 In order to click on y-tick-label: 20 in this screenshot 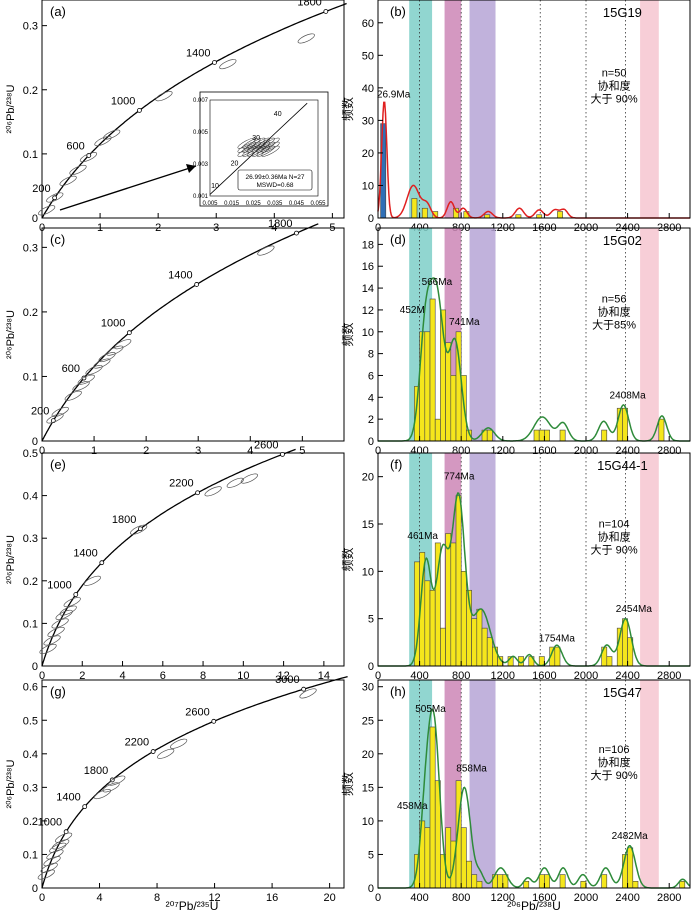, I will do `click(368, 154)`.